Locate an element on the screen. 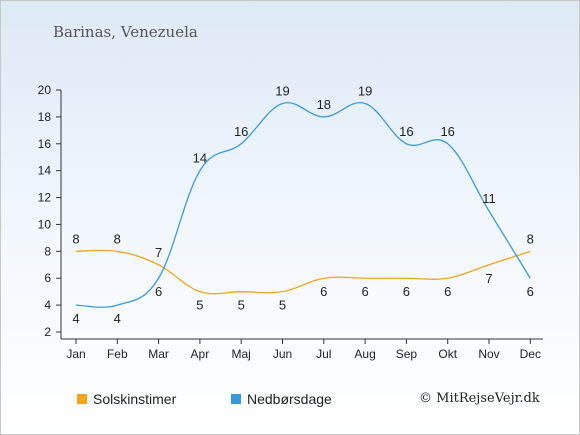  x-tick-label: Feb is located at coordinates (117, 354).